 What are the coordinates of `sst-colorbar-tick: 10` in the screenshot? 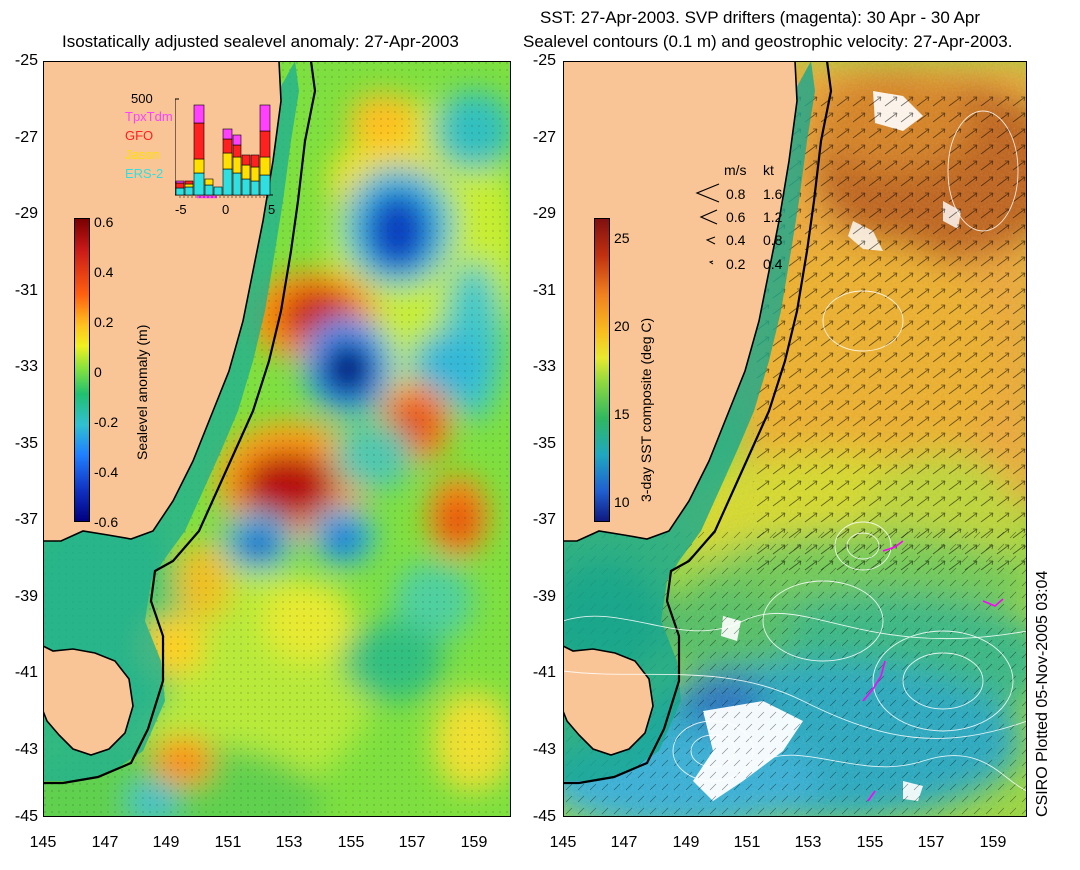 It's located at (622, 502).